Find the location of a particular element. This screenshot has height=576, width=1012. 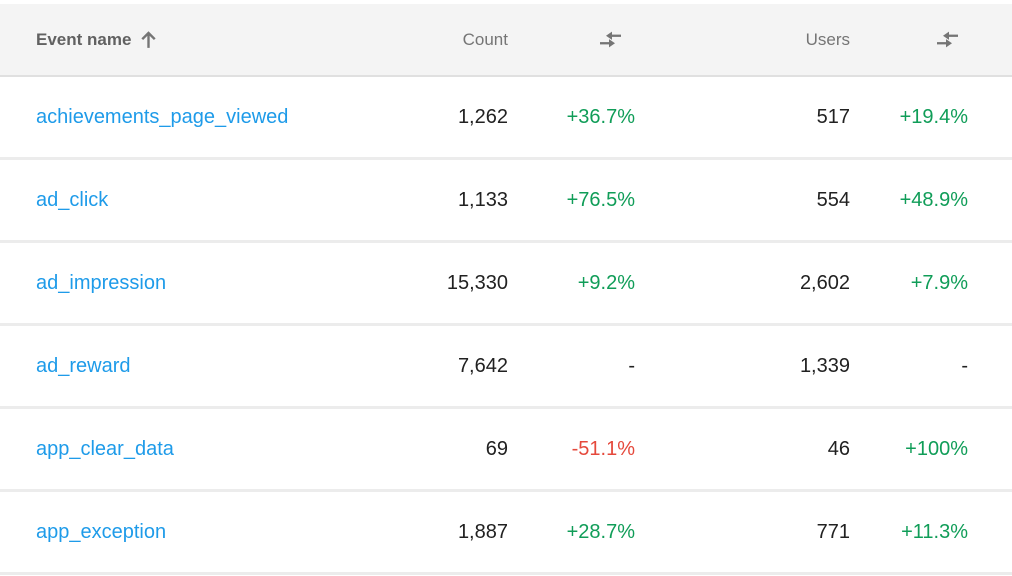

users-value: 46 is located at coordinates (838, 448).